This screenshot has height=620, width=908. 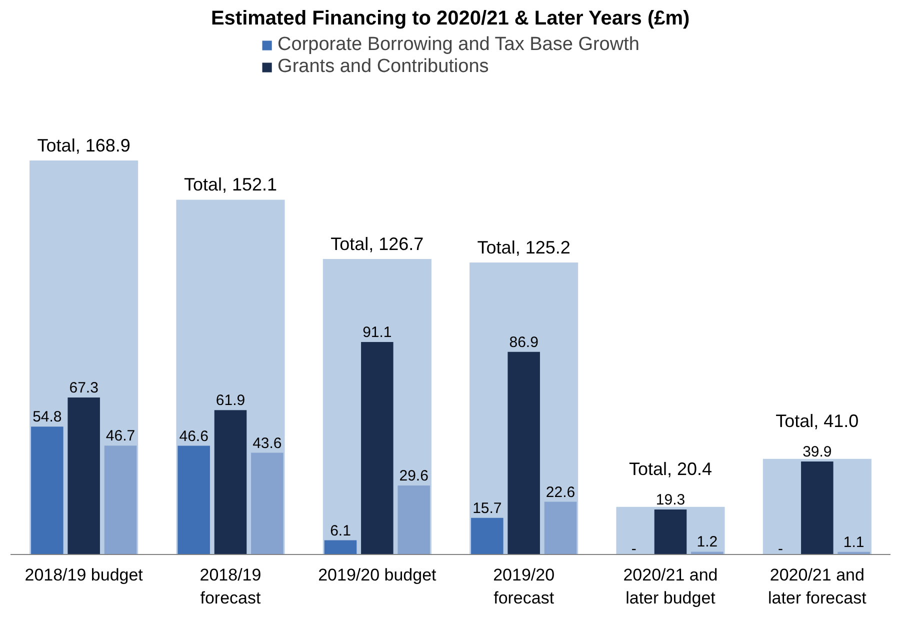 I want to click on data-label: Total, 125.2, so click(x=523, y=247).